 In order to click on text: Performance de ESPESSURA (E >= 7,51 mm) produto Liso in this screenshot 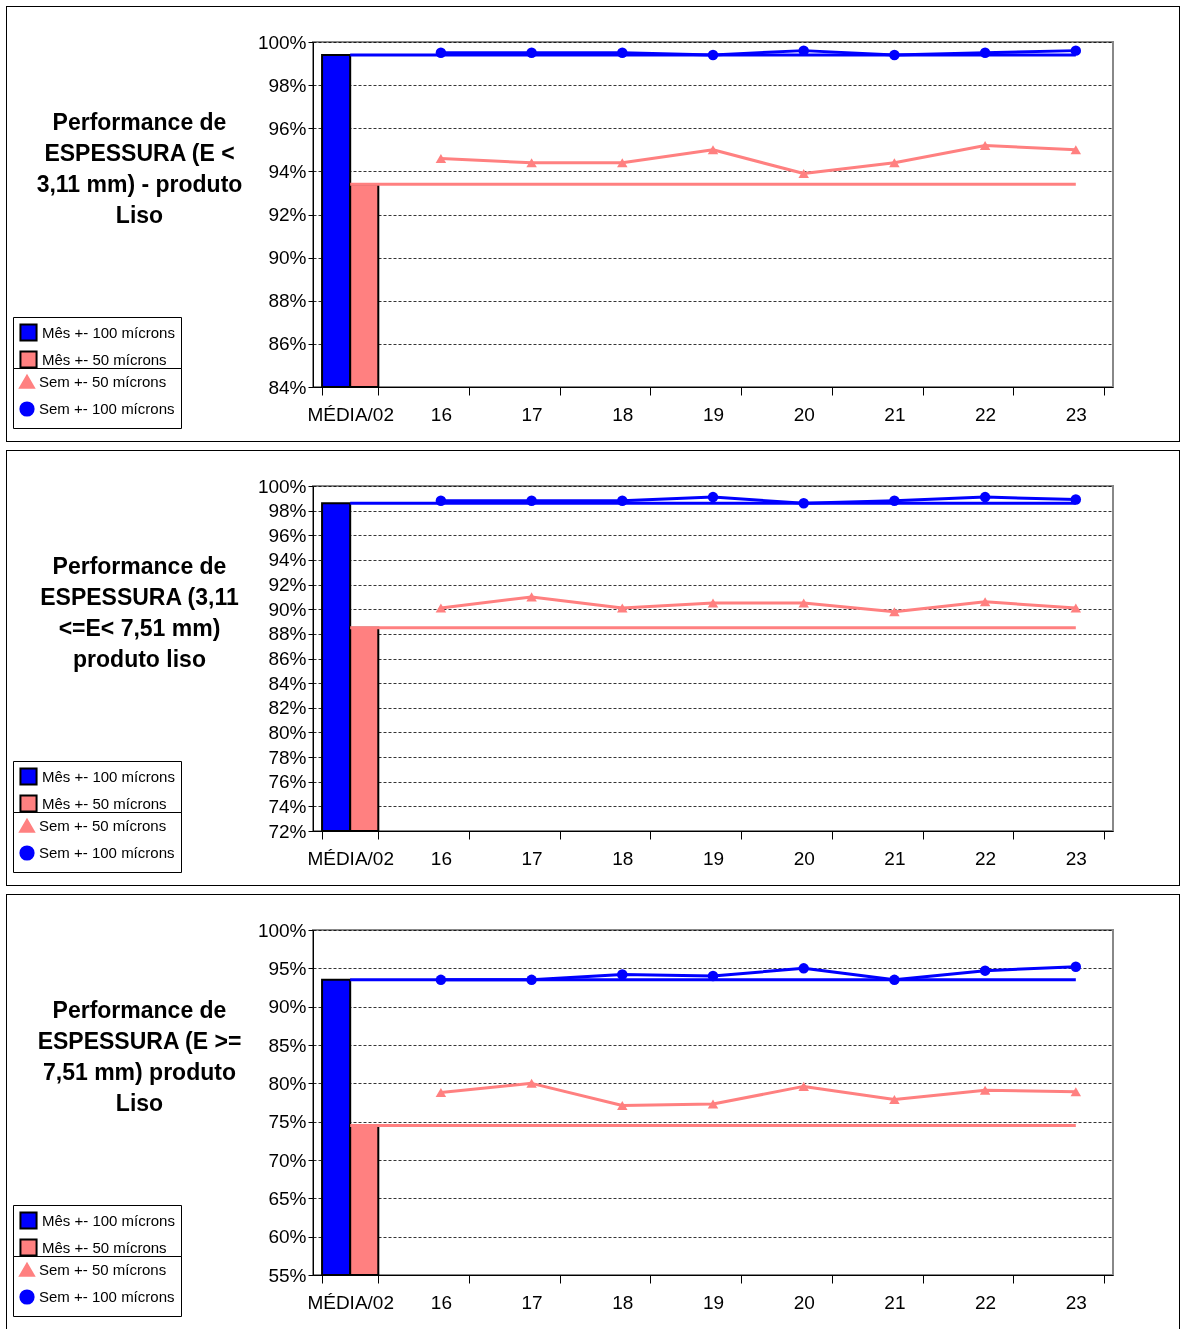, I will do `click(139, 1057)`.